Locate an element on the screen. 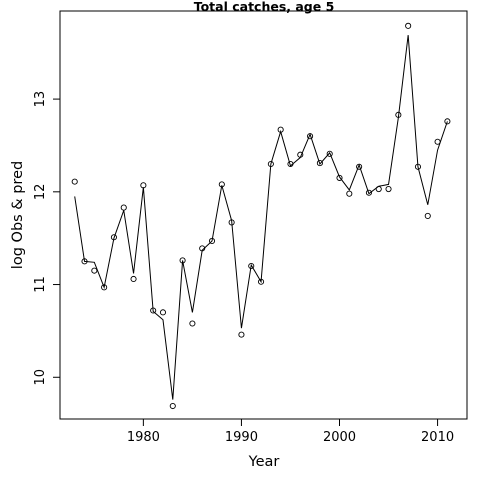 This screenshot has width=480, height=480. x-axis: 1980 1990 2000 2010 is located at coordinates (290, 432).